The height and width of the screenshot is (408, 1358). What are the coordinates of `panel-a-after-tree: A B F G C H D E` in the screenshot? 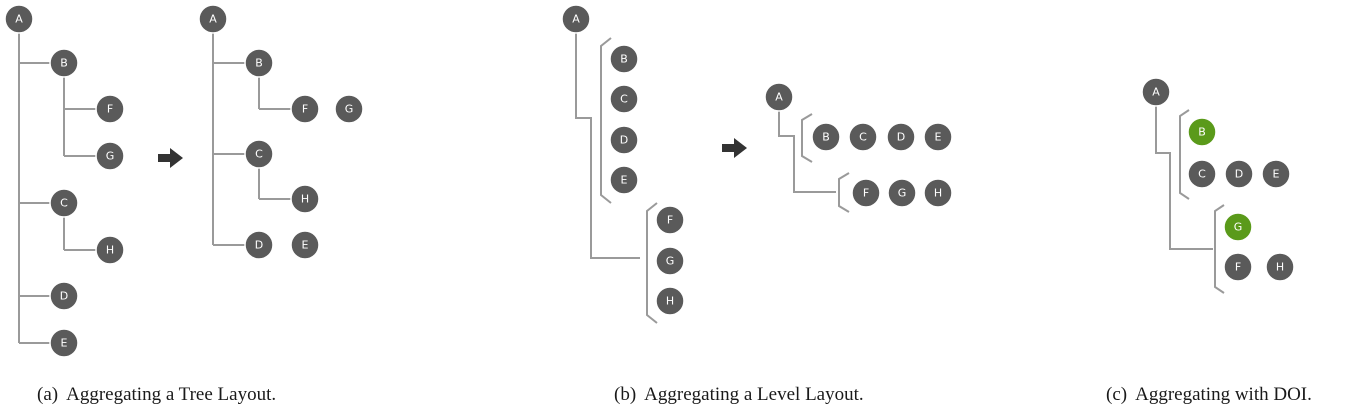 It's located at (281, 132).